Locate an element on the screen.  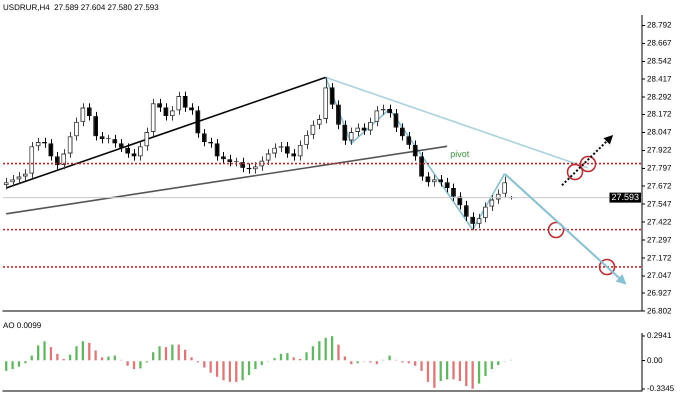
y-tick-label: -0.3345 is located at coordinates (661, 389).